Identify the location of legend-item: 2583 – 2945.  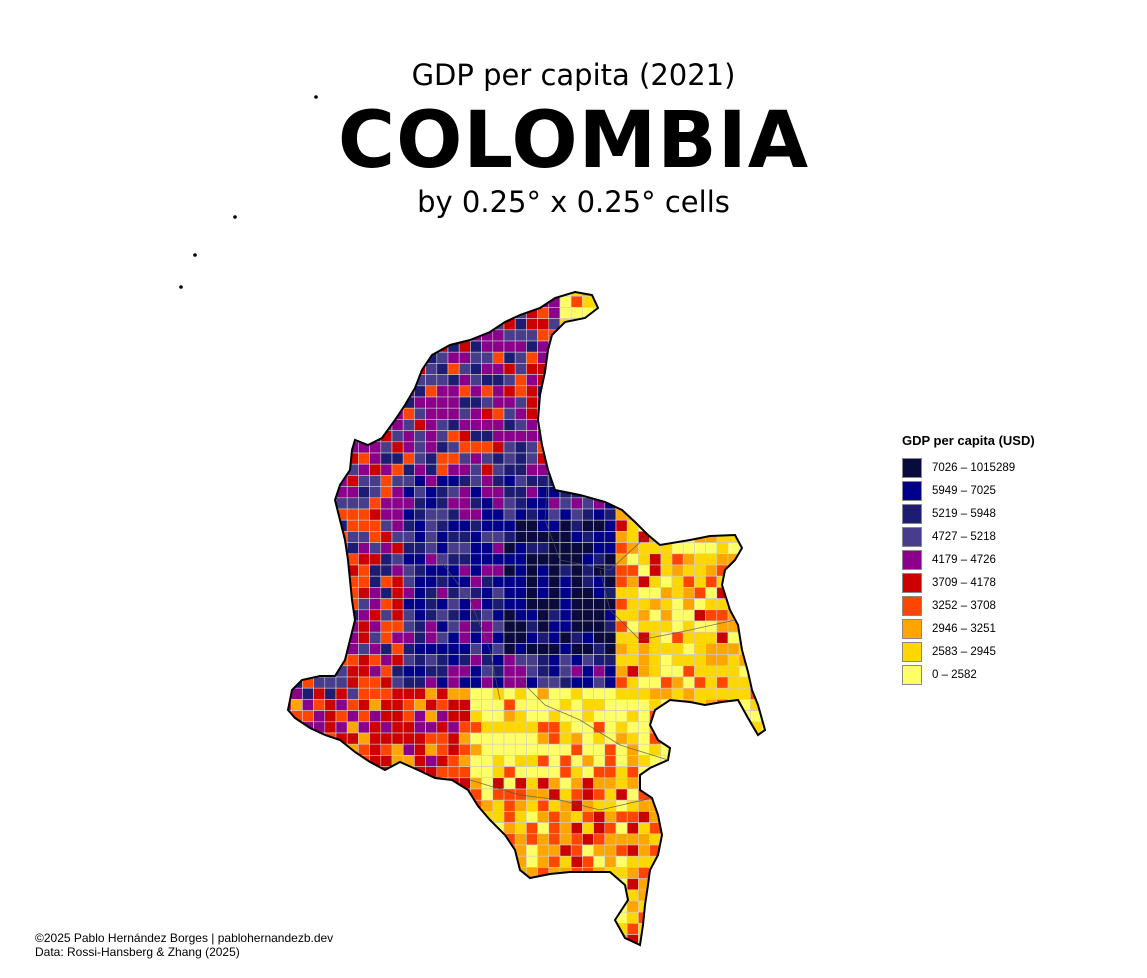
(1002, 651).